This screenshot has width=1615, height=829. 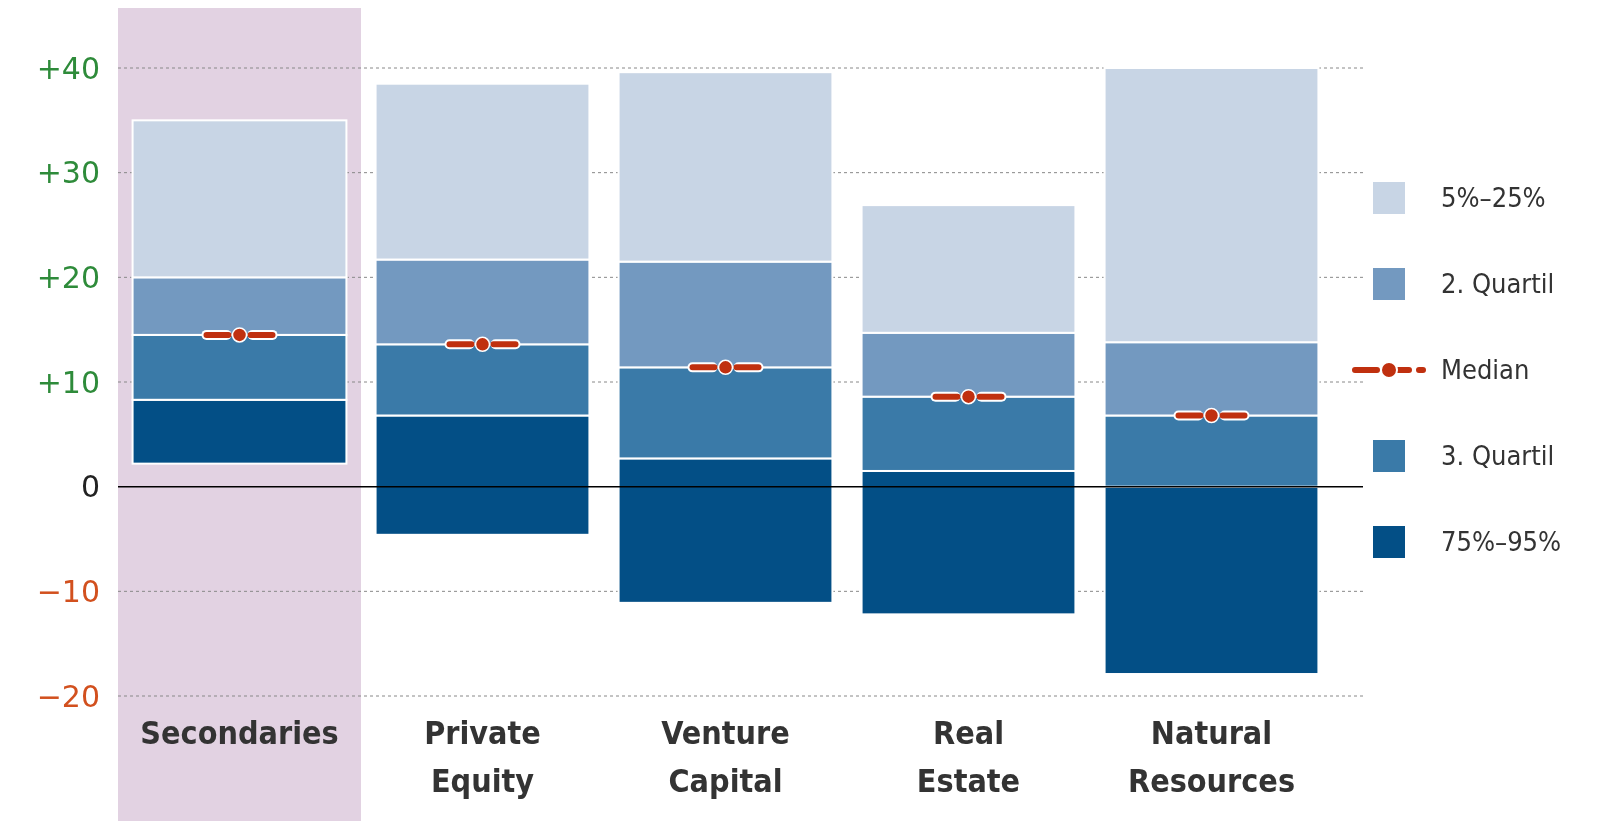 What do you see at coordinates (68, 591) in the screenshot?
I see `y-tick-label: −10` at bounding box center [68, 591].